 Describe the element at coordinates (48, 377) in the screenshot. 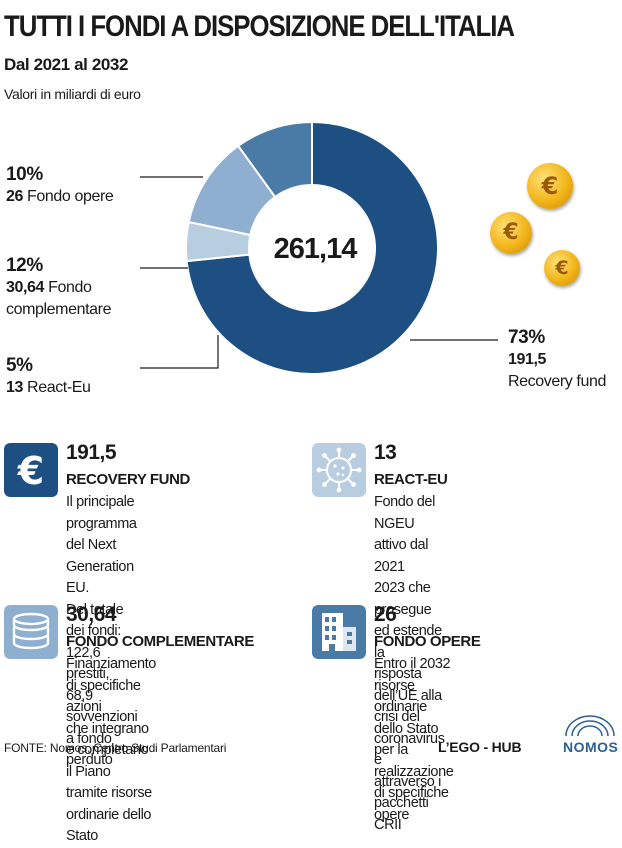

I see `label-react-eu: 5% 13 React-Eu` at that location.